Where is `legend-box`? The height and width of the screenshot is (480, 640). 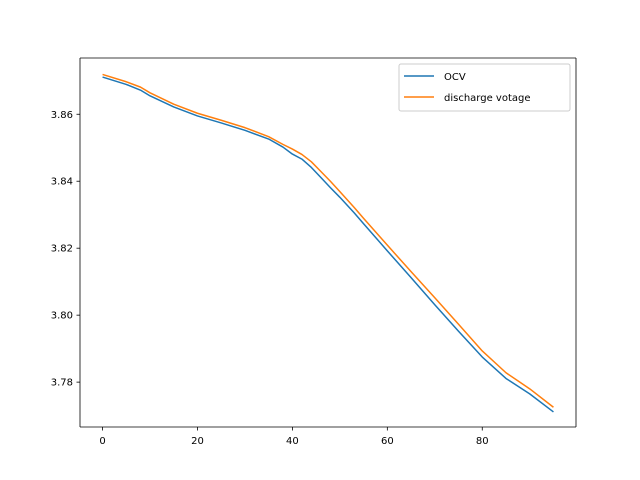 legend-box is located at coordinates (484, 87).